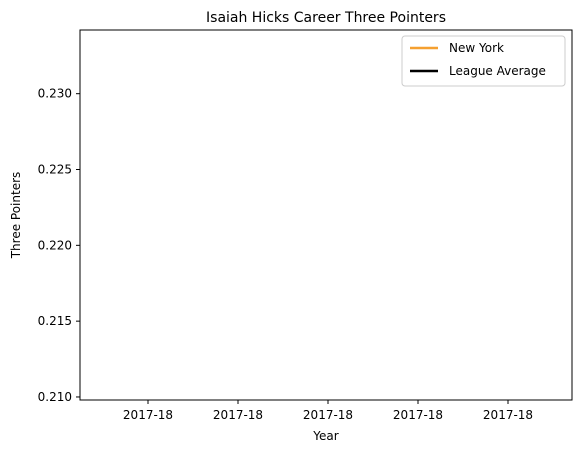 The width and height of the screenshot is (588, 453). What do you see at coordinates (55, 321) in the screenshot?
I see `y-tick-label: 0.215` at bounding box center [55, 321].